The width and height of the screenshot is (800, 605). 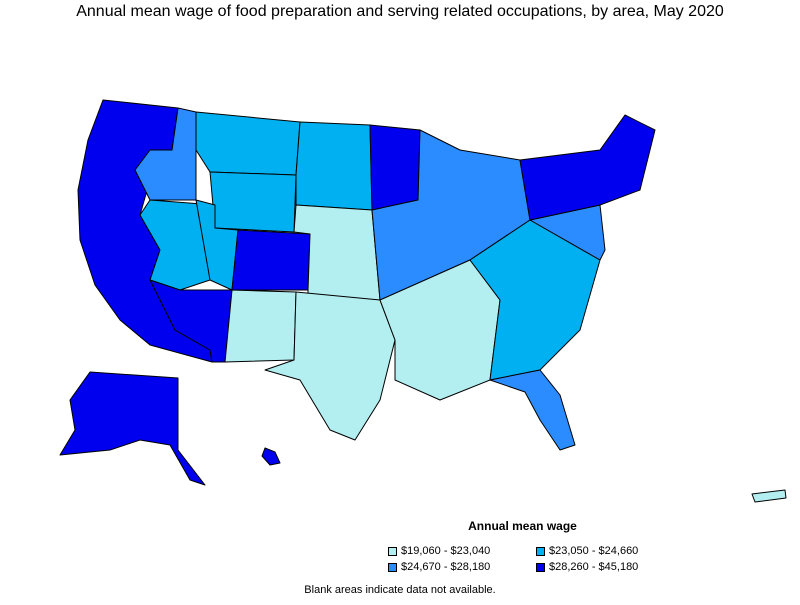 What do you see at coordinates (132, 428) in the screenshot?
I see `region-alaska` at bounding box center [132, 428].